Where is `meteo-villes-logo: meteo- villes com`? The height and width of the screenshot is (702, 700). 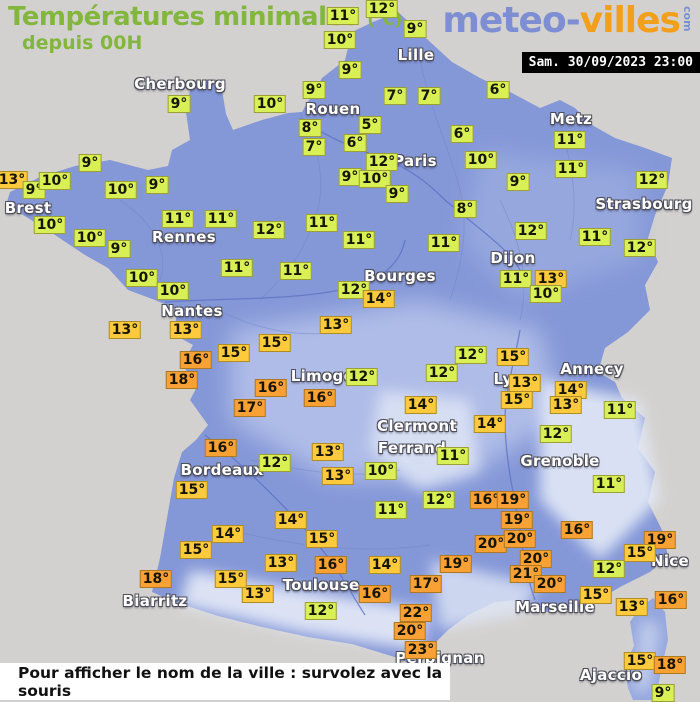
meteo-villes-logo: meteo- villes com is located at coordinates (568, 20).